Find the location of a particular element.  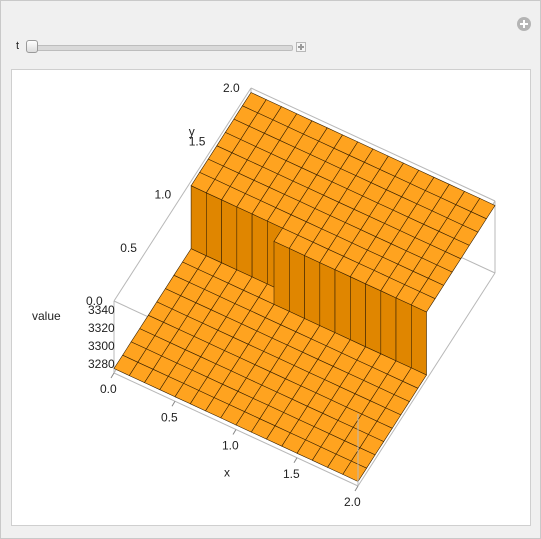

y-tick-label: 1.0 is located at coordinates (163, 195).